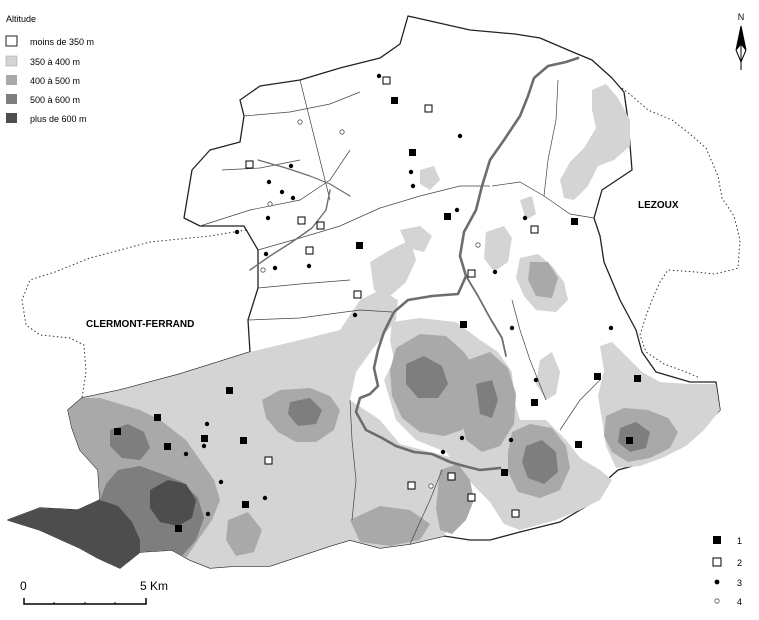 This screenshot has height=620, width=759. I want to click on allier-branch, so click(486, 316).